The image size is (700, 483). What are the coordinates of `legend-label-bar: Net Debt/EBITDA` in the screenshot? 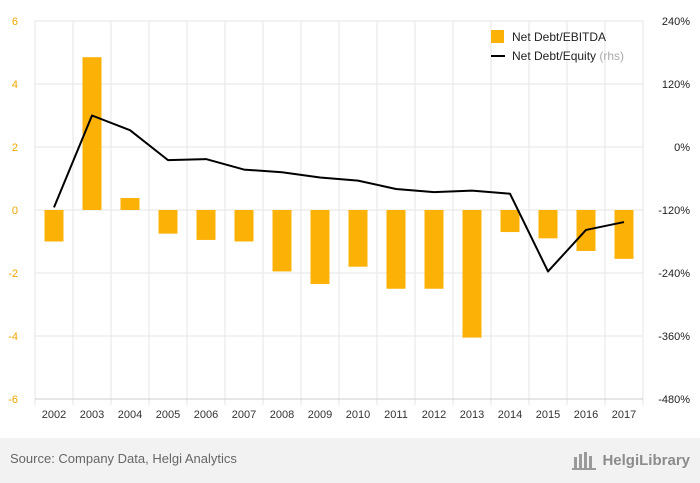 It's located at (559, 37).